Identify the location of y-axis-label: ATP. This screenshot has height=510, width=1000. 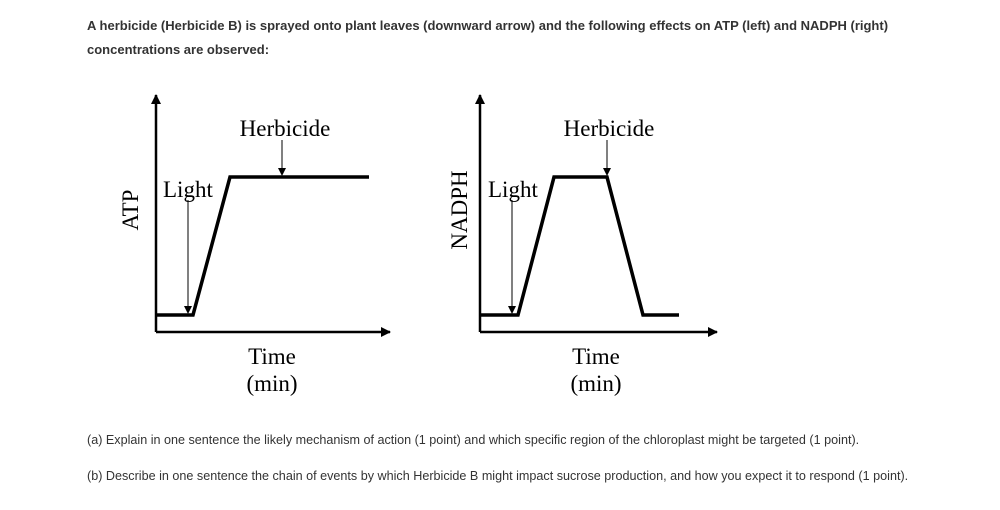
(130, 210).